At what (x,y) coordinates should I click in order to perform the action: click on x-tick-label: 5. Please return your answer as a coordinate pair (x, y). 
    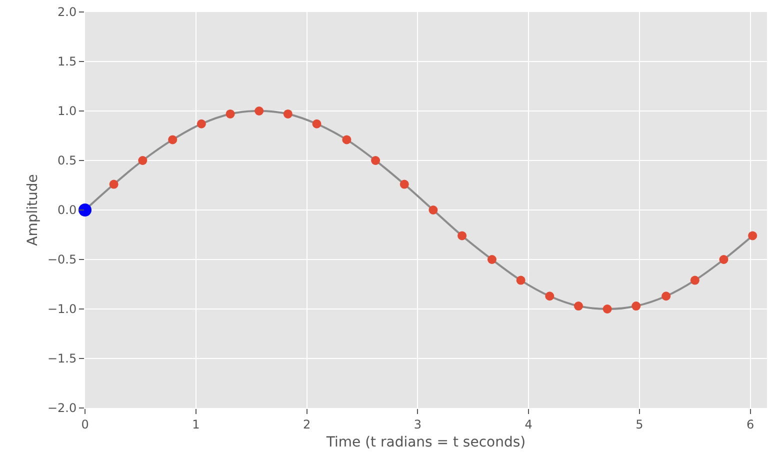
    Looking at the image, I should click on (640, 424).